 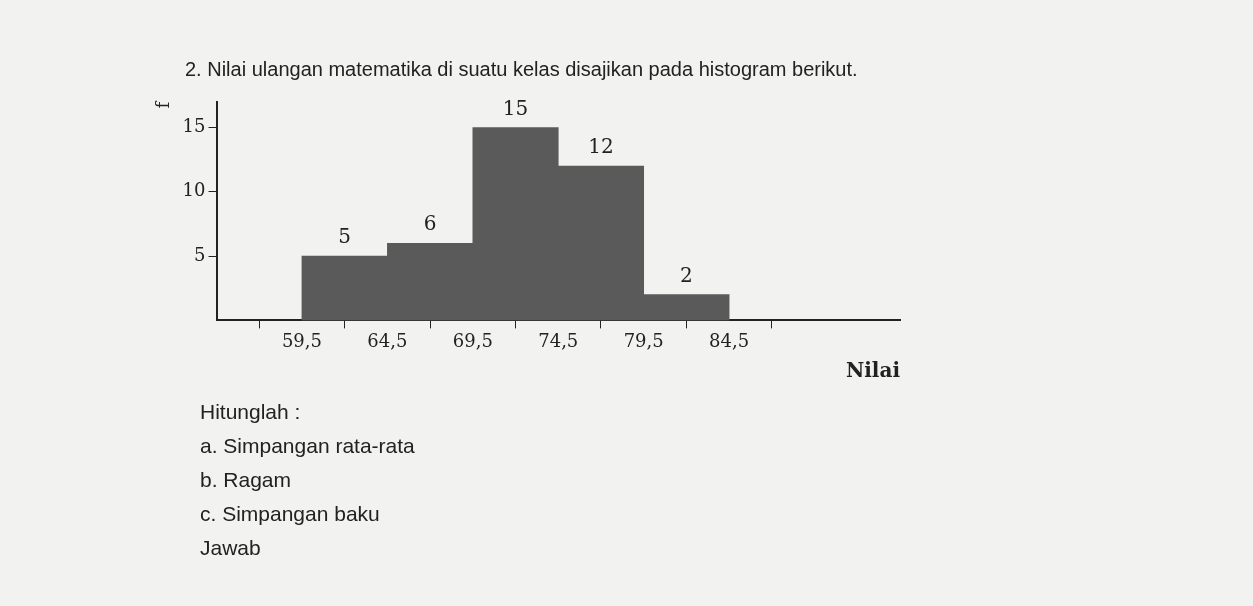 I want to click on x-tick-label: 79,5, so click(x=643, y=340).